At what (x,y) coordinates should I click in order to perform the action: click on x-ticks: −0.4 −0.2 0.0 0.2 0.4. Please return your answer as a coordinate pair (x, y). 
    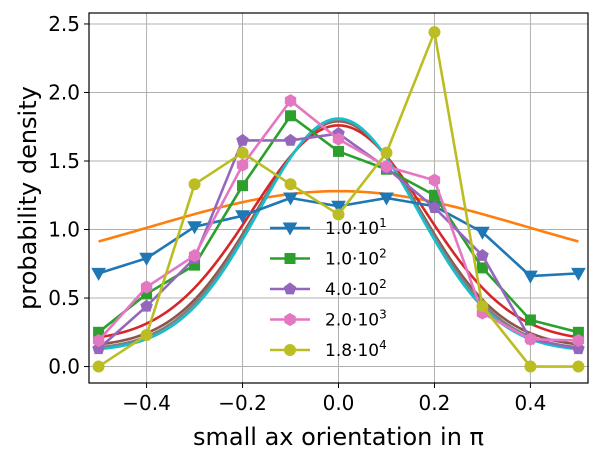
    Looking at the image, I should click on (334, 399).